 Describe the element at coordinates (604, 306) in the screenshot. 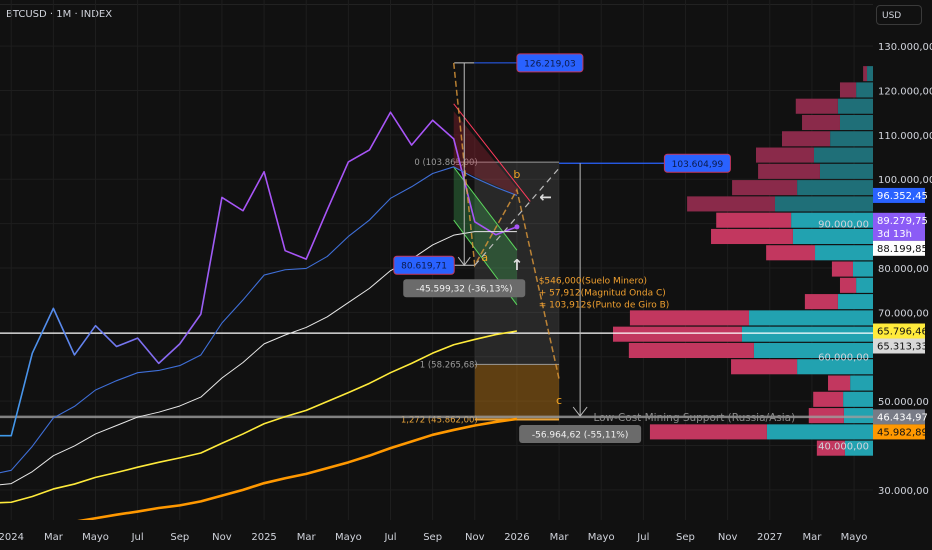

I see `annotation-text-line: = 103,912$(Punto de Giro B)` at that location.